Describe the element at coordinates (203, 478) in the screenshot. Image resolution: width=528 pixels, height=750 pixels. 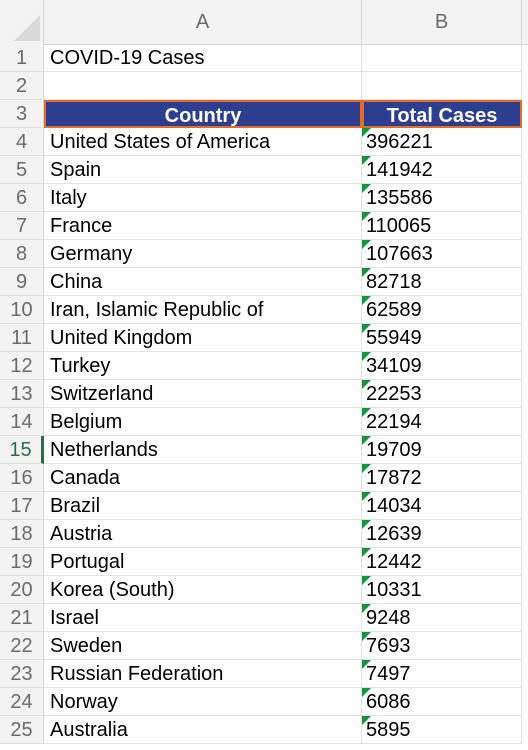
I see `cell-a: Canada` at that location.